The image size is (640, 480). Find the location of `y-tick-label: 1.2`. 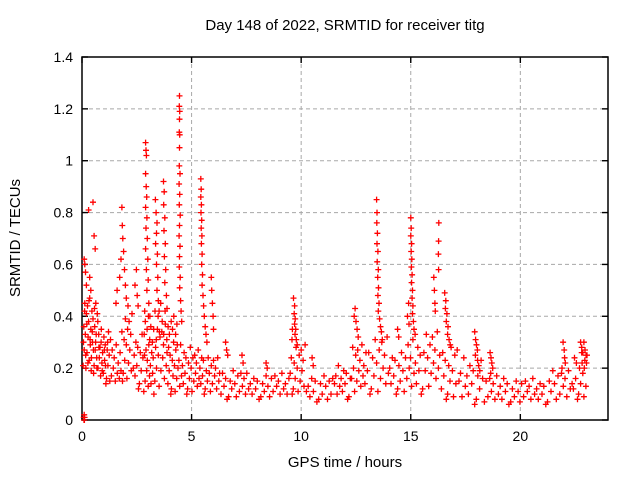

y-tick-label: 1.2 is located at coordinates (64, 109).